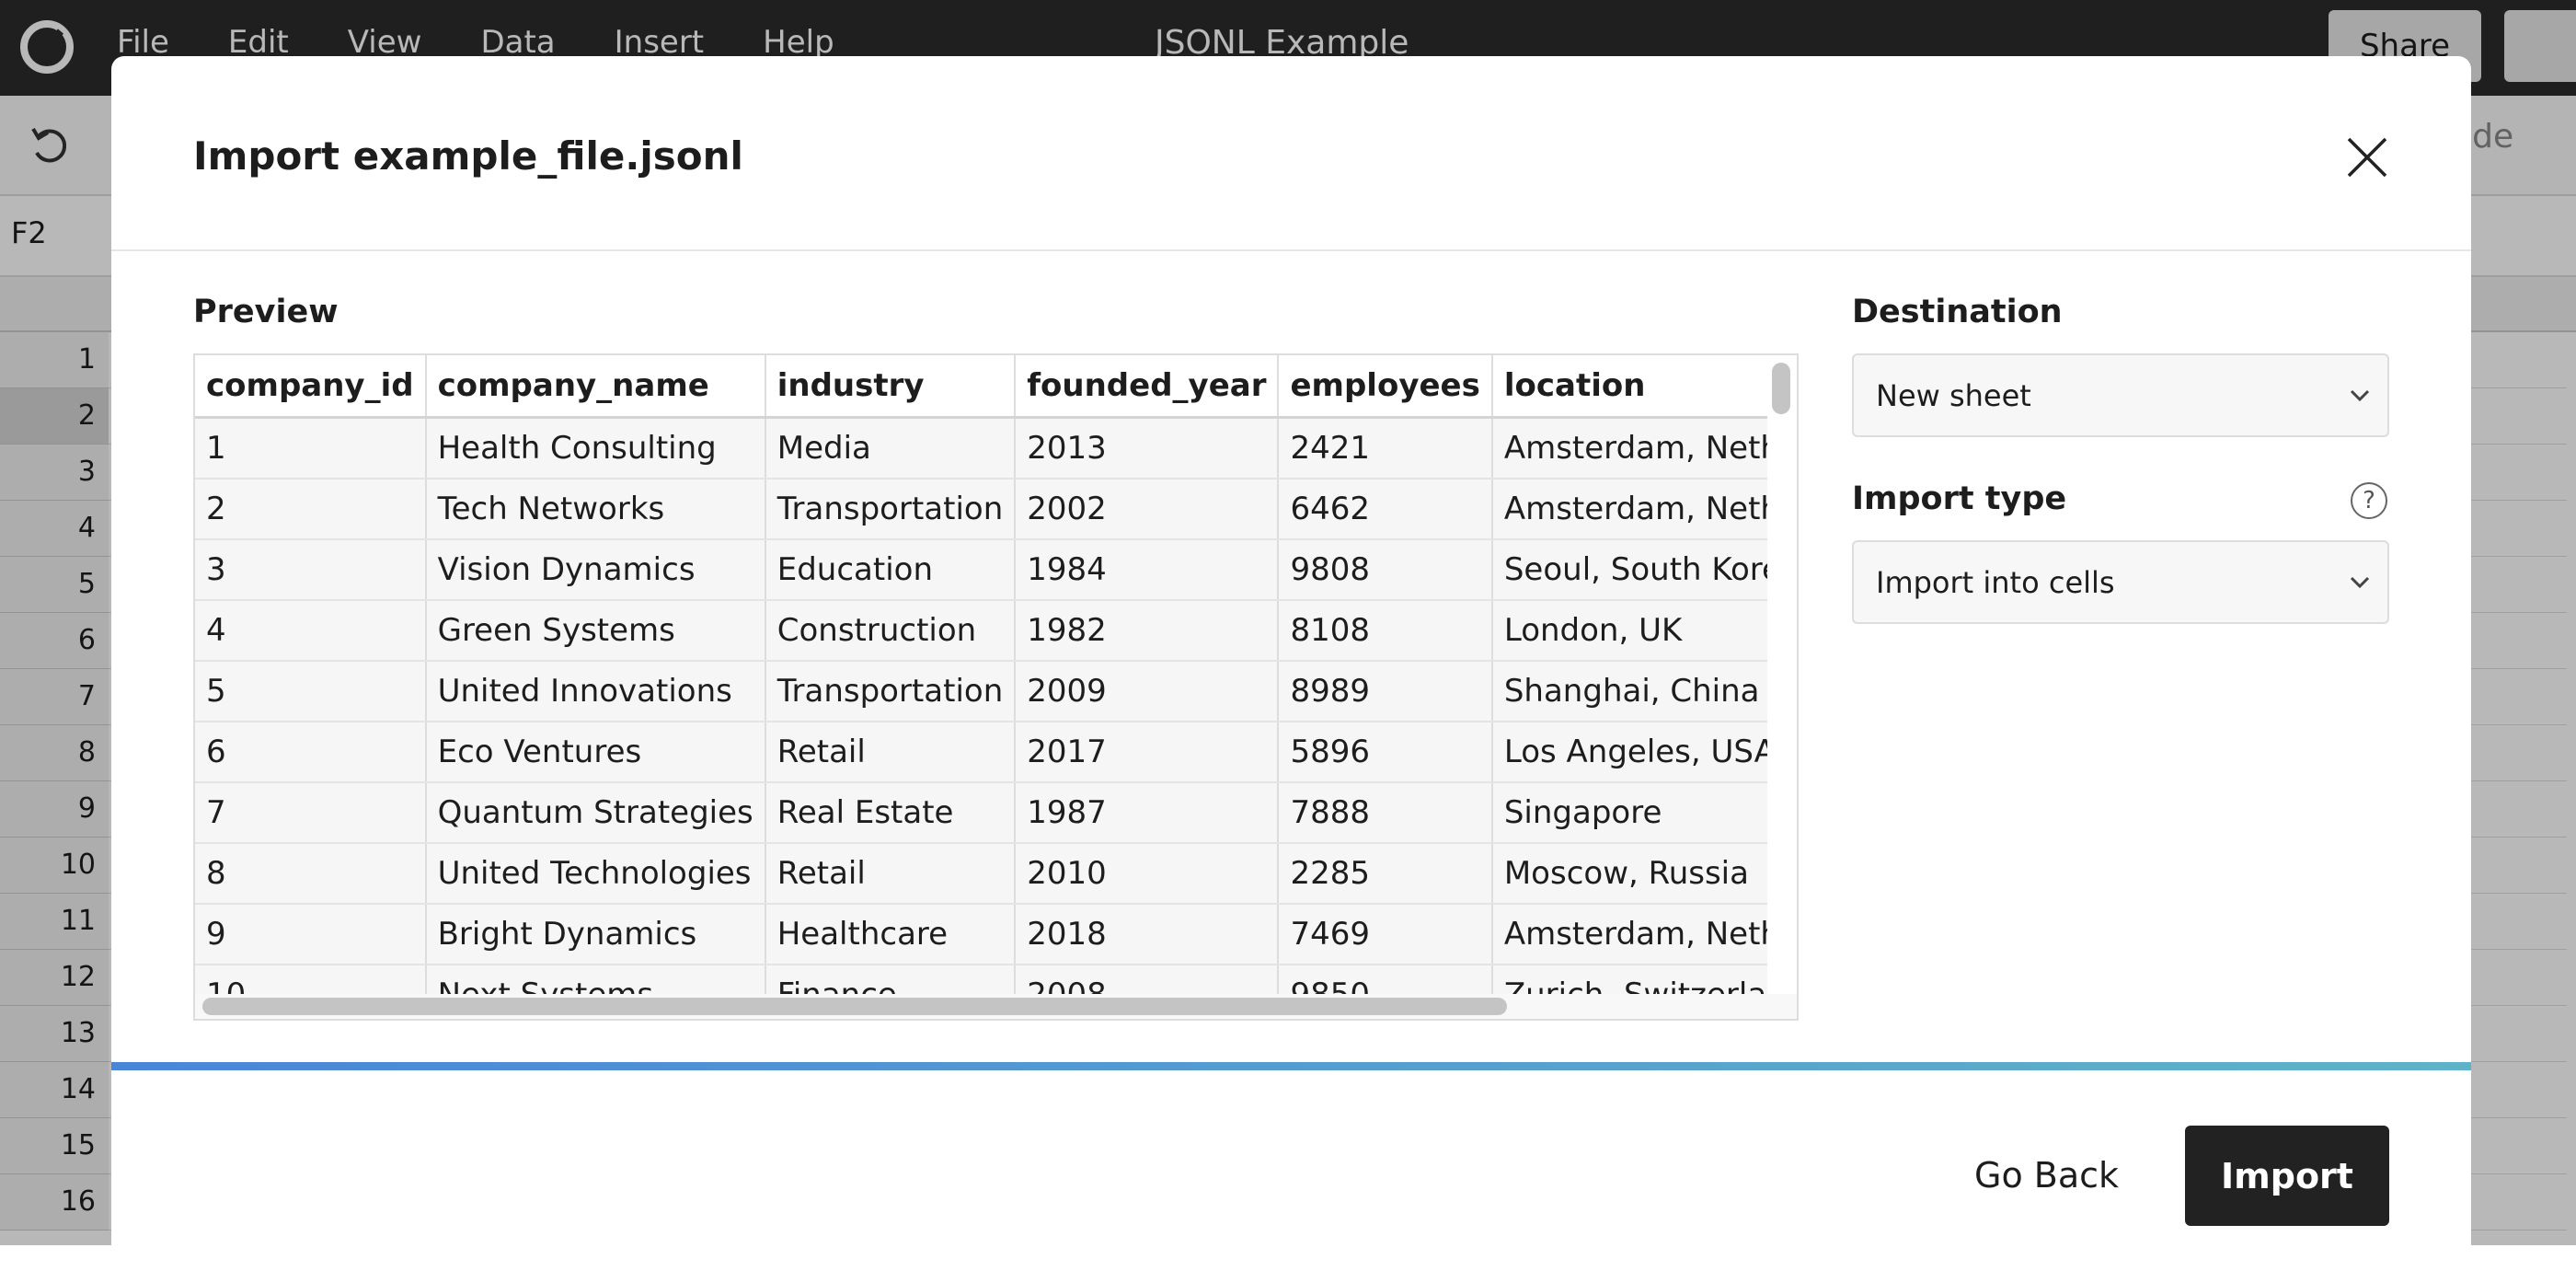  I want to click on table-cell: 1984, so click(1147, 570).